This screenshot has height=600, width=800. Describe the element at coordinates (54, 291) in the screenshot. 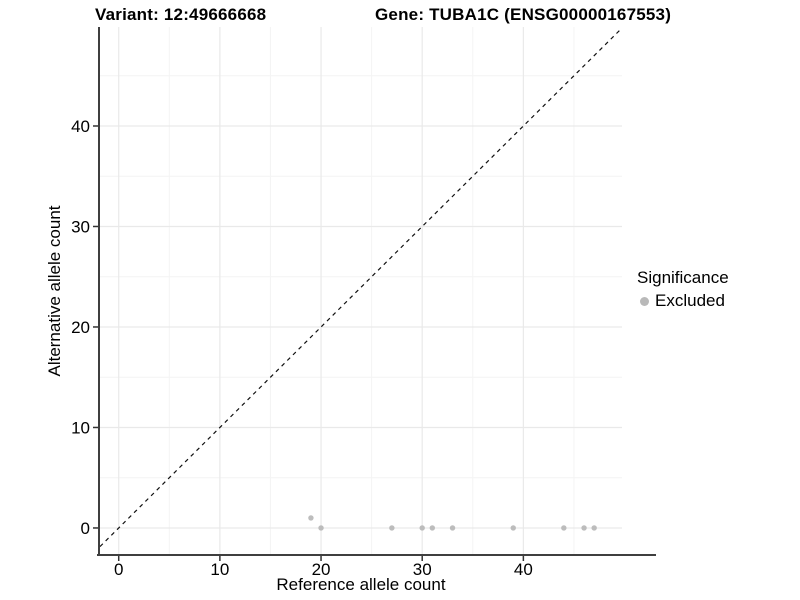

I see `y-axis-title: Alternative allele count` at that location.